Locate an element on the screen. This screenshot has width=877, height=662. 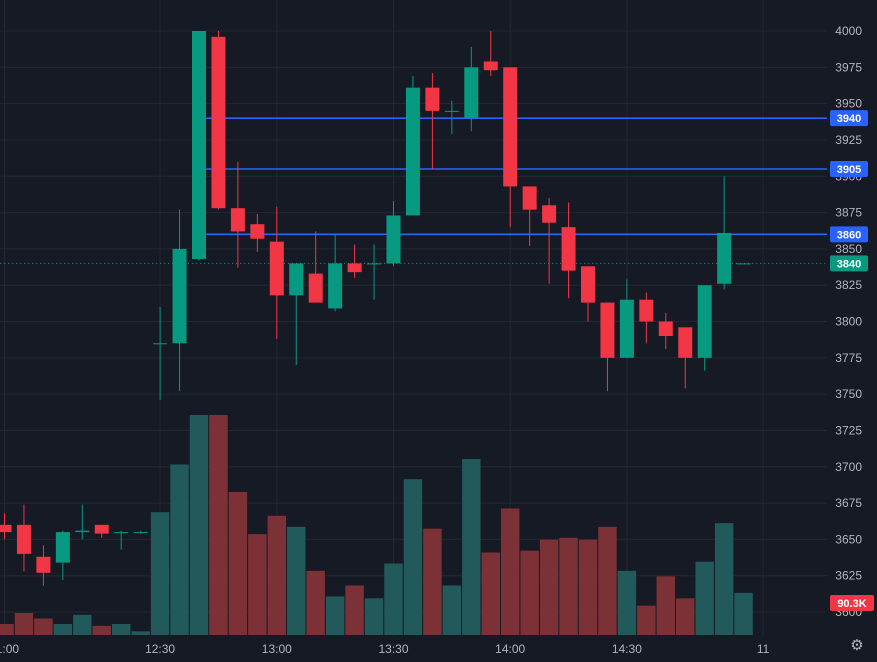
time-tick-label: 13:30 is located at coordinates (393, 649).